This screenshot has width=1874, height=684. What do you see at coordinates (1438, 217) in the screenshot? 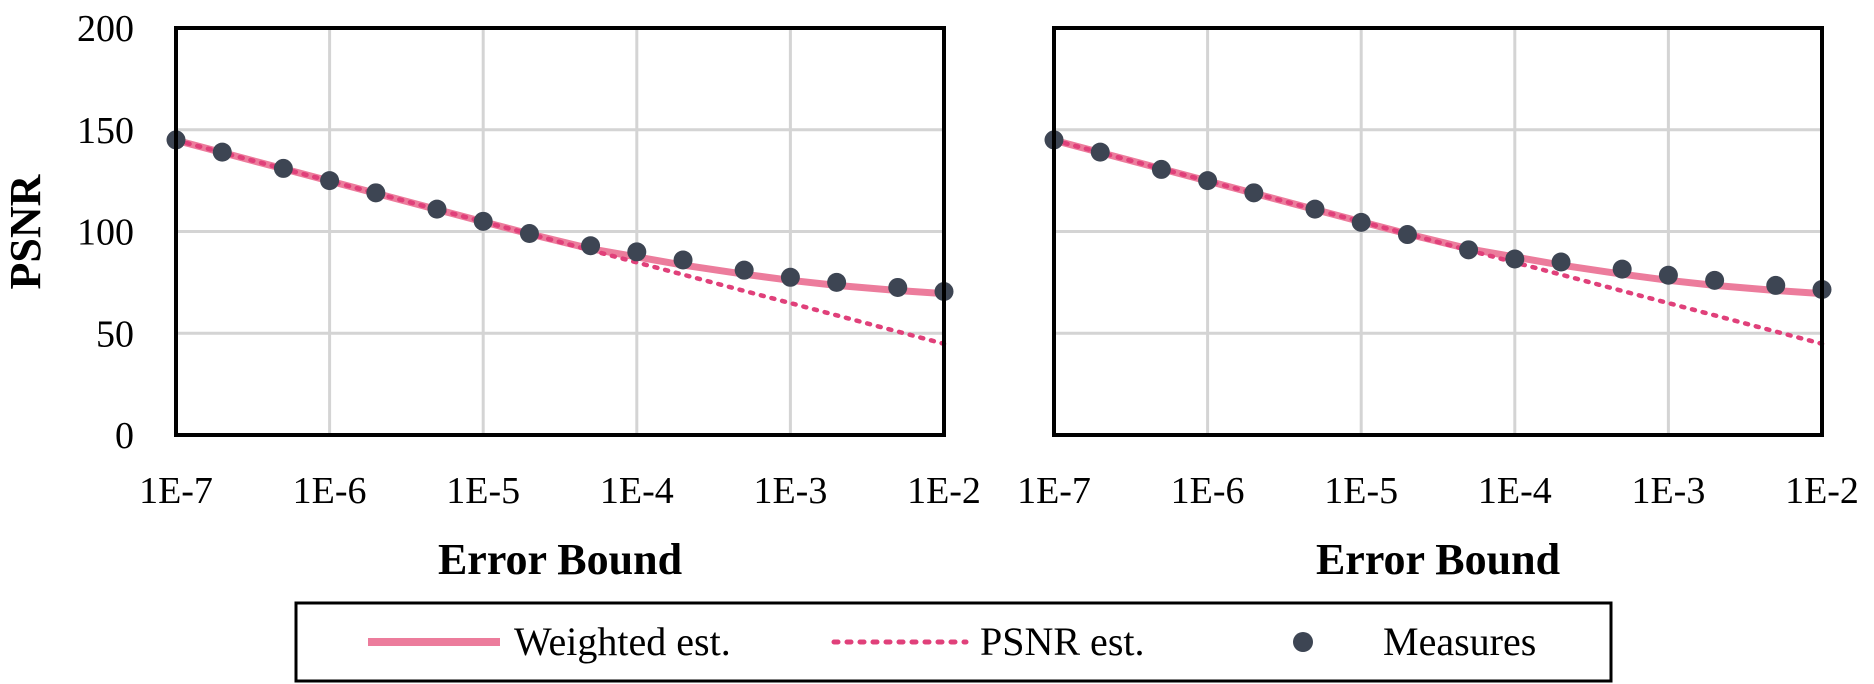
I see `weighted-est-line` at bounding box center [1438, 217].